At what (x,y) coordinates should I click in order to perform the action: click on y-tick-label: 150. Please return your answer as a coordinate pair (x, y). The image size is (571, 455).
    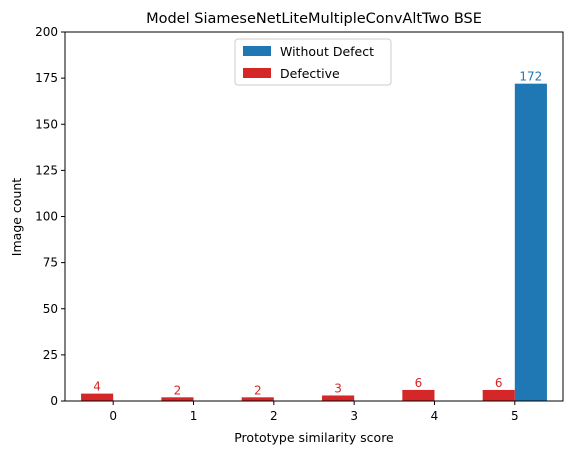
    Looking at the image, I should click on (46, 124).